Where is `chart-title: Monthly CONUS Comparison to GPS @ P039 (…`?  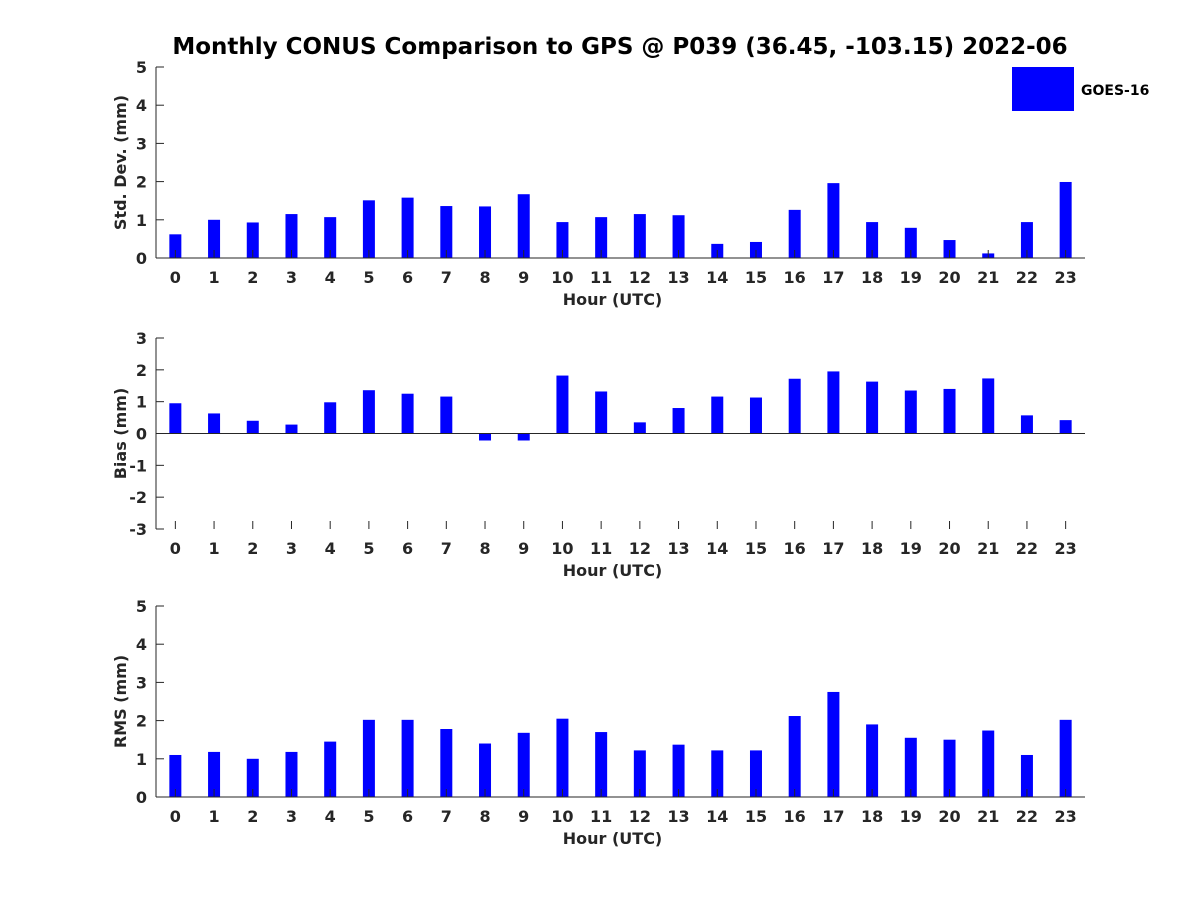 chart-title: Monthly CONUS Comparison to GPS @ P039 (… is located at coordinates (619, 47).